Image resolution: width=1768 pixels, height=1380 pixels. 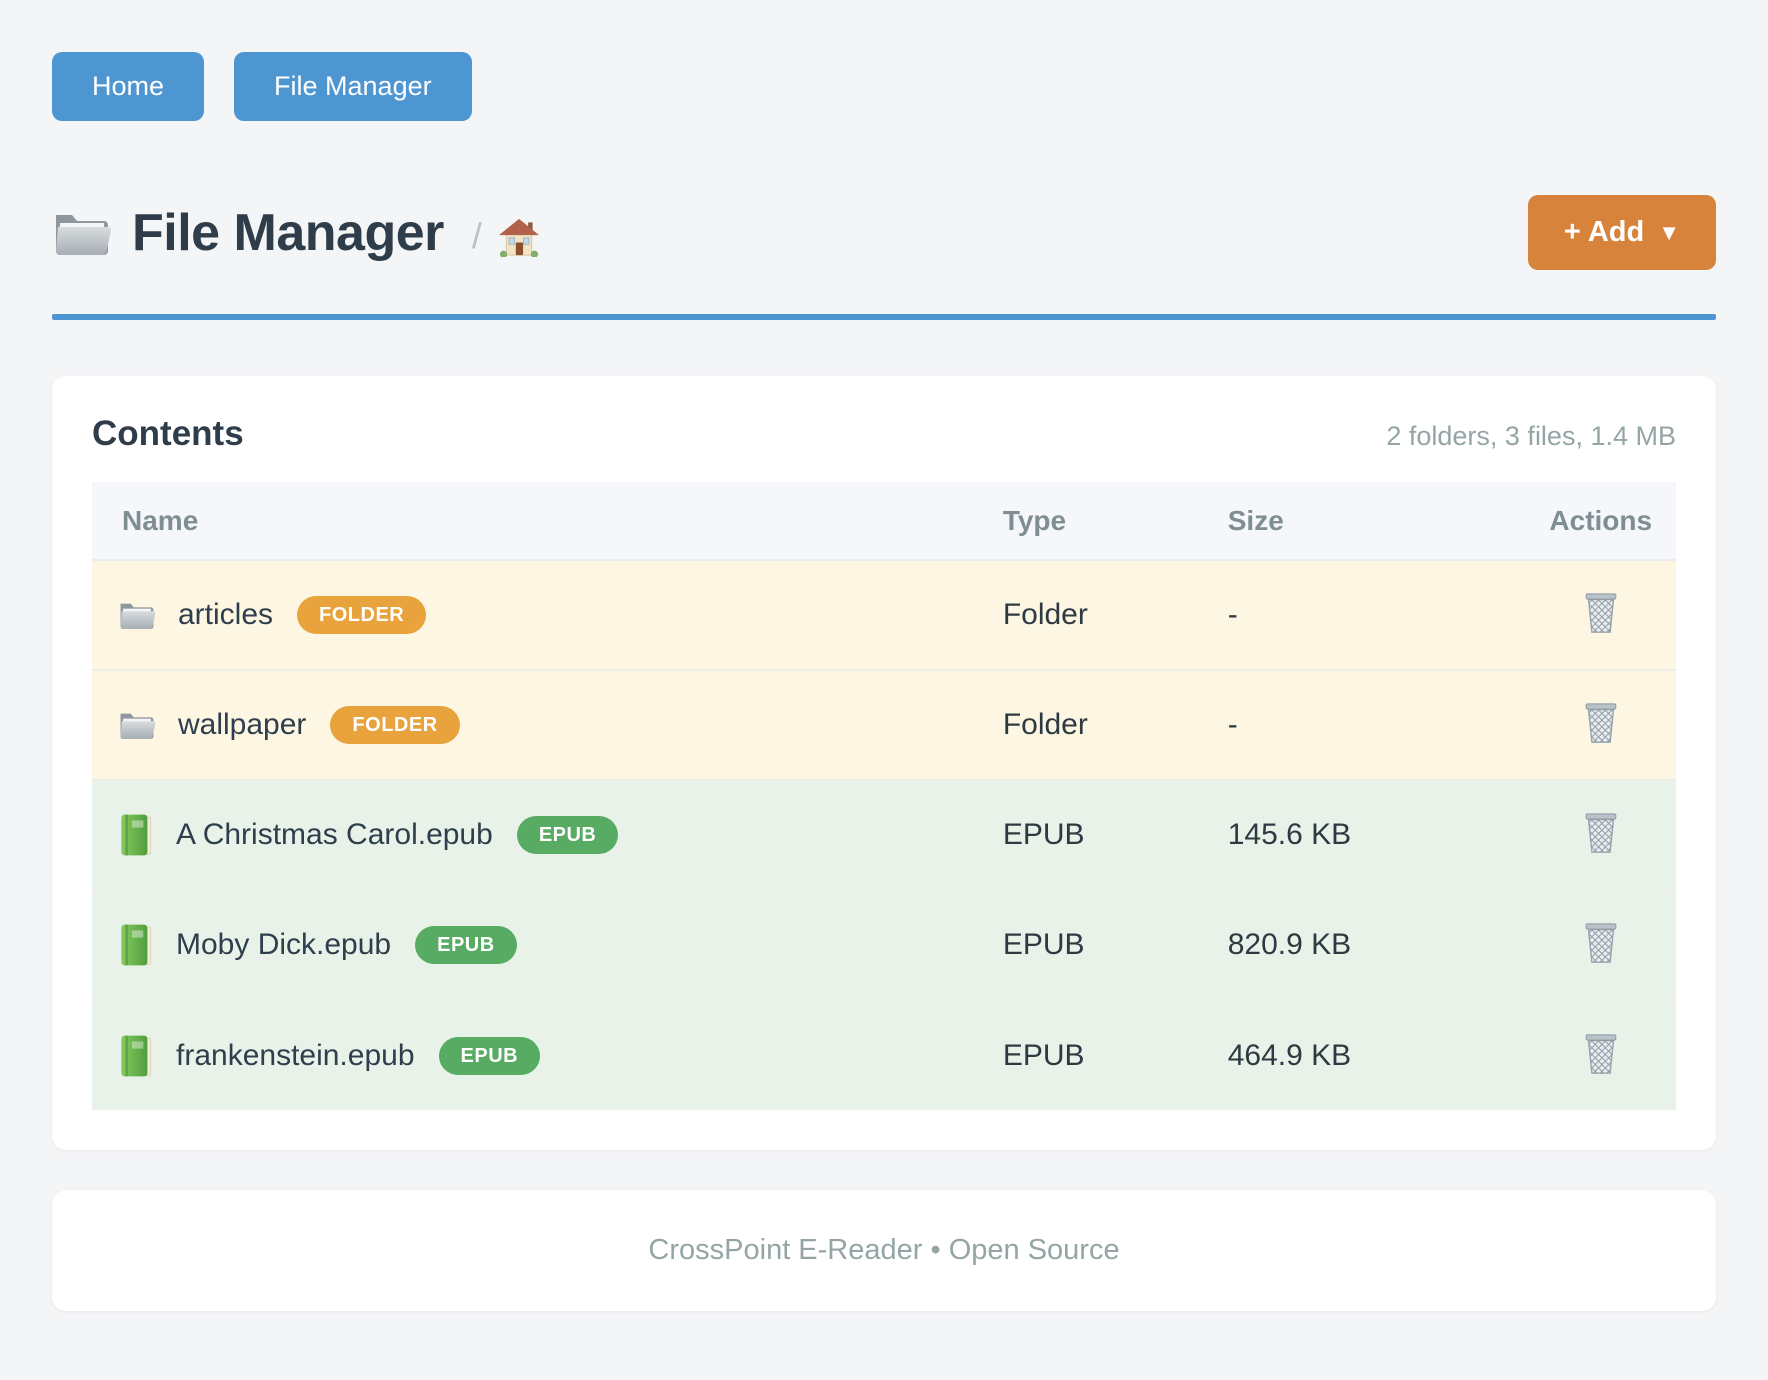 I want to click on file-name: A Christmas Carol.epub, so click(x=334, y=834).